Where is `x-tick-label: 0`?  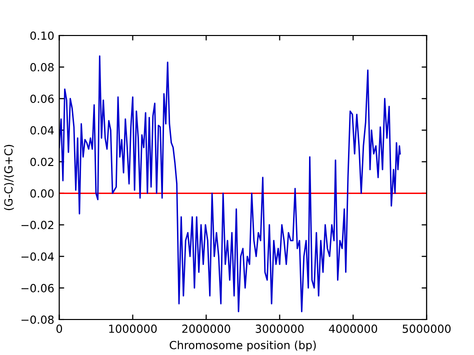 x-tick-label: 0 is located at coordinates (59, 328).